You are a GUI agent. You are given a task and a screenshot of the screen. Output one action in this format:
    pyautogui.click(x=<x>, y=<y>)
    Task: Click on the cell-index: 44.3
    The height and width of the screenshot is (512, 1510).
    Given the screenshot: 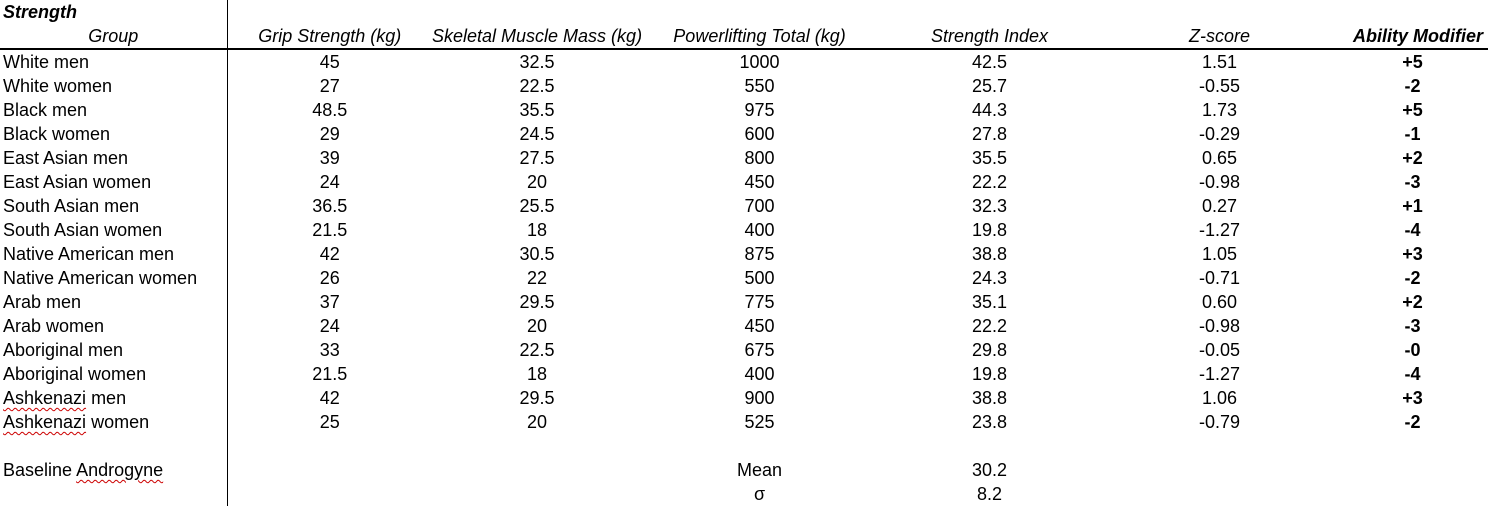 What is the action you would take?
    pyautogui.click(x=989, y=110)
    